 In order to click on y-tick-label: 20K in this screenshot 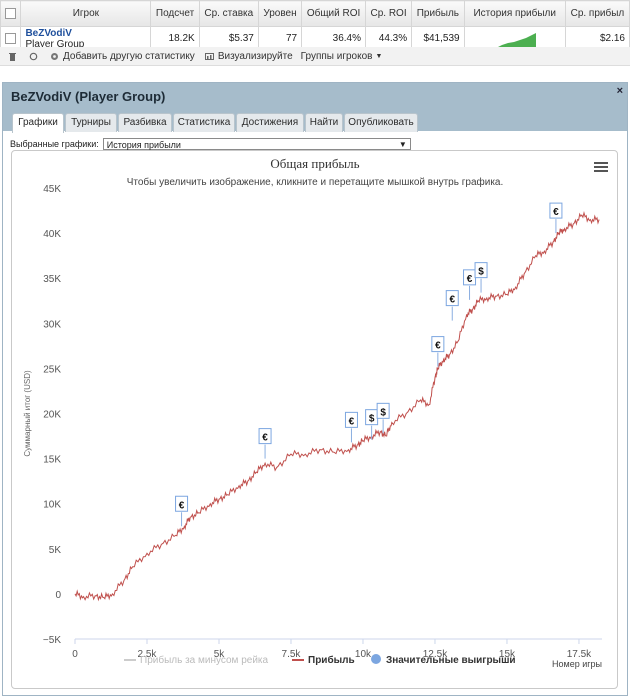, I will do `click(52, 415)`.